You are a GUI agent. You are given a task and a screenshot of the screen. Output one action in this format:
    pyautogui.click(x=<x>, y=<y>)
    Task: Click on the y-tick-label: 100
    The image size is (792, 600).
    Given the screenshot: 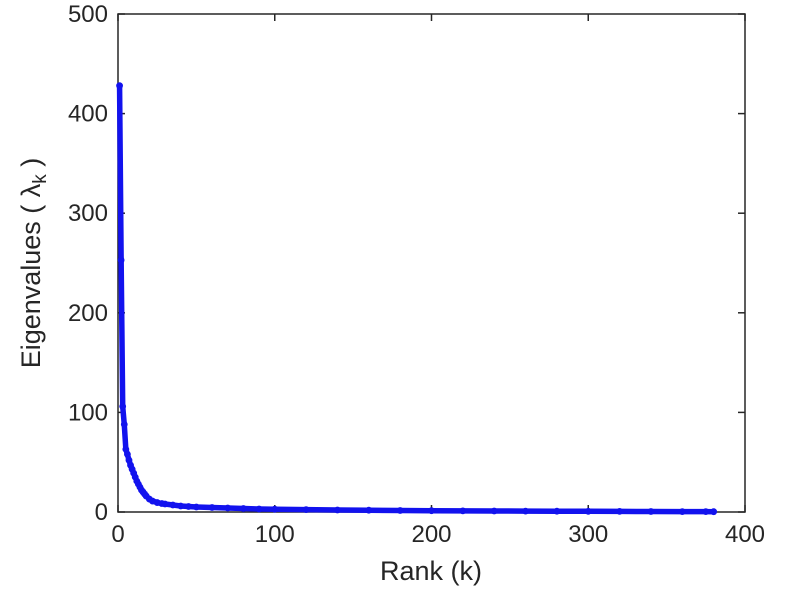 What is the action you would take?
    pyautogui.click(x=88, y=412)
    